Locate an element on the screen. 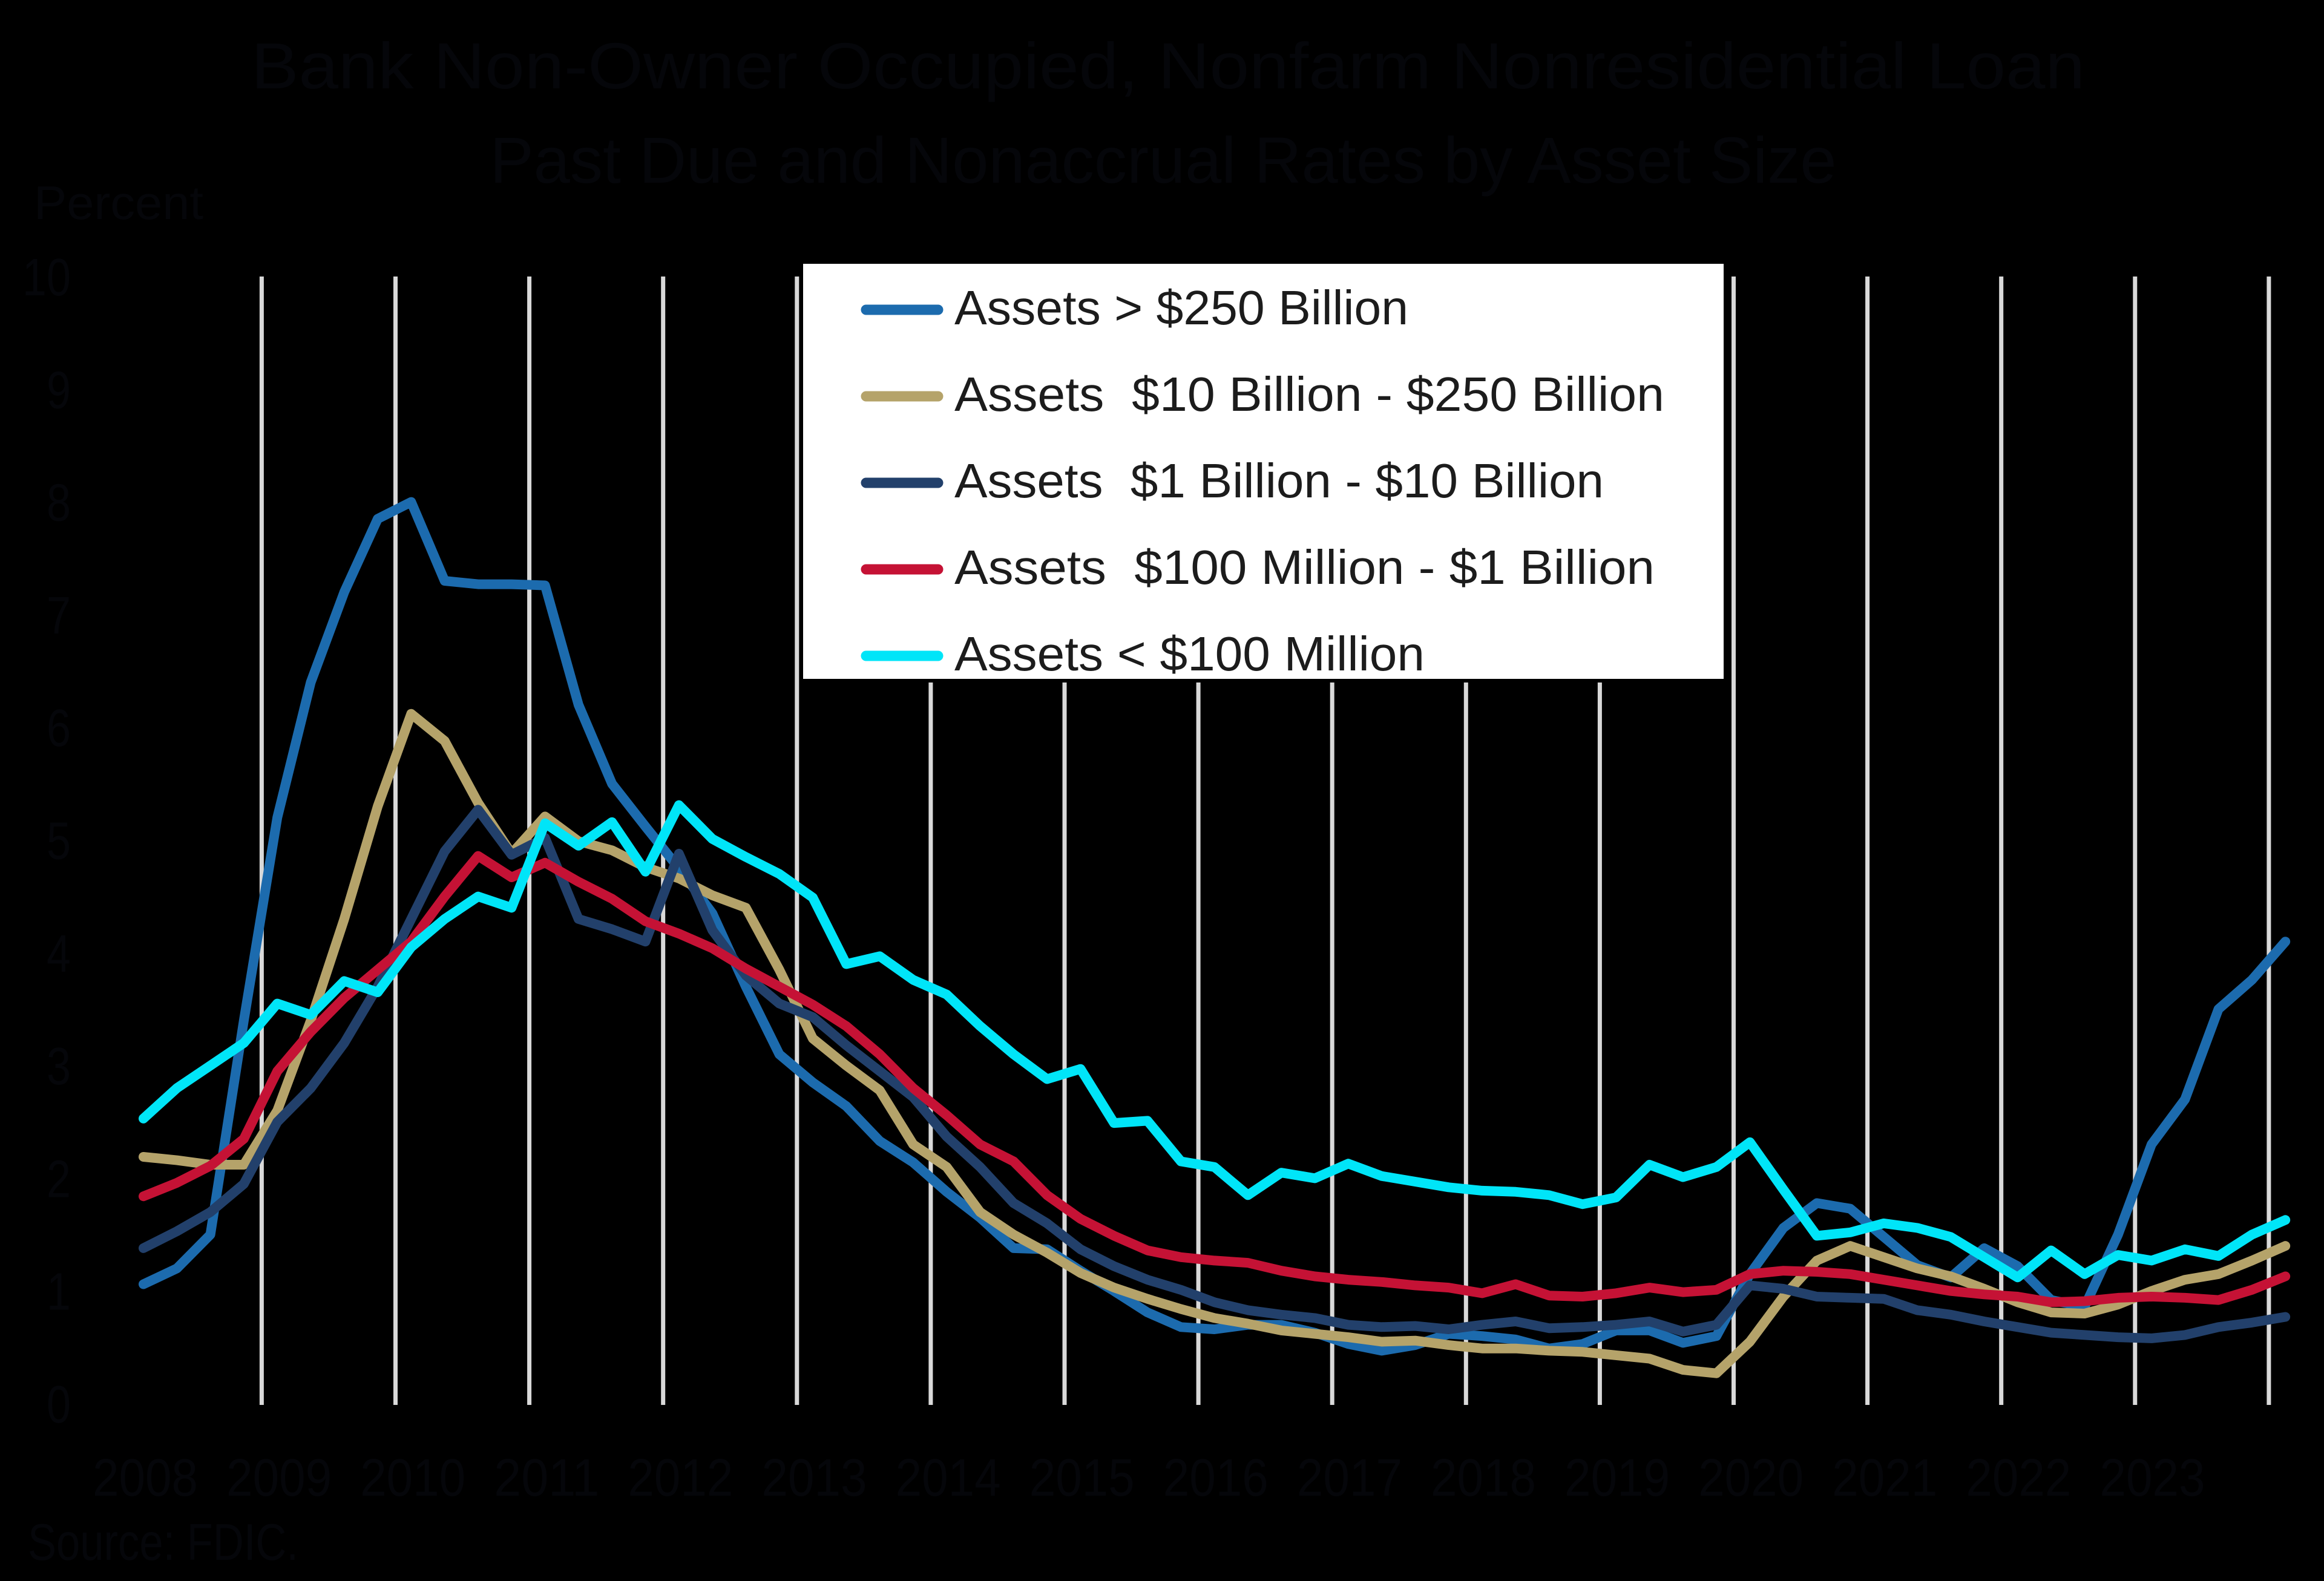 The image size is (2324, 1581). svg-text: 6 is located at coordinates (59, 728).